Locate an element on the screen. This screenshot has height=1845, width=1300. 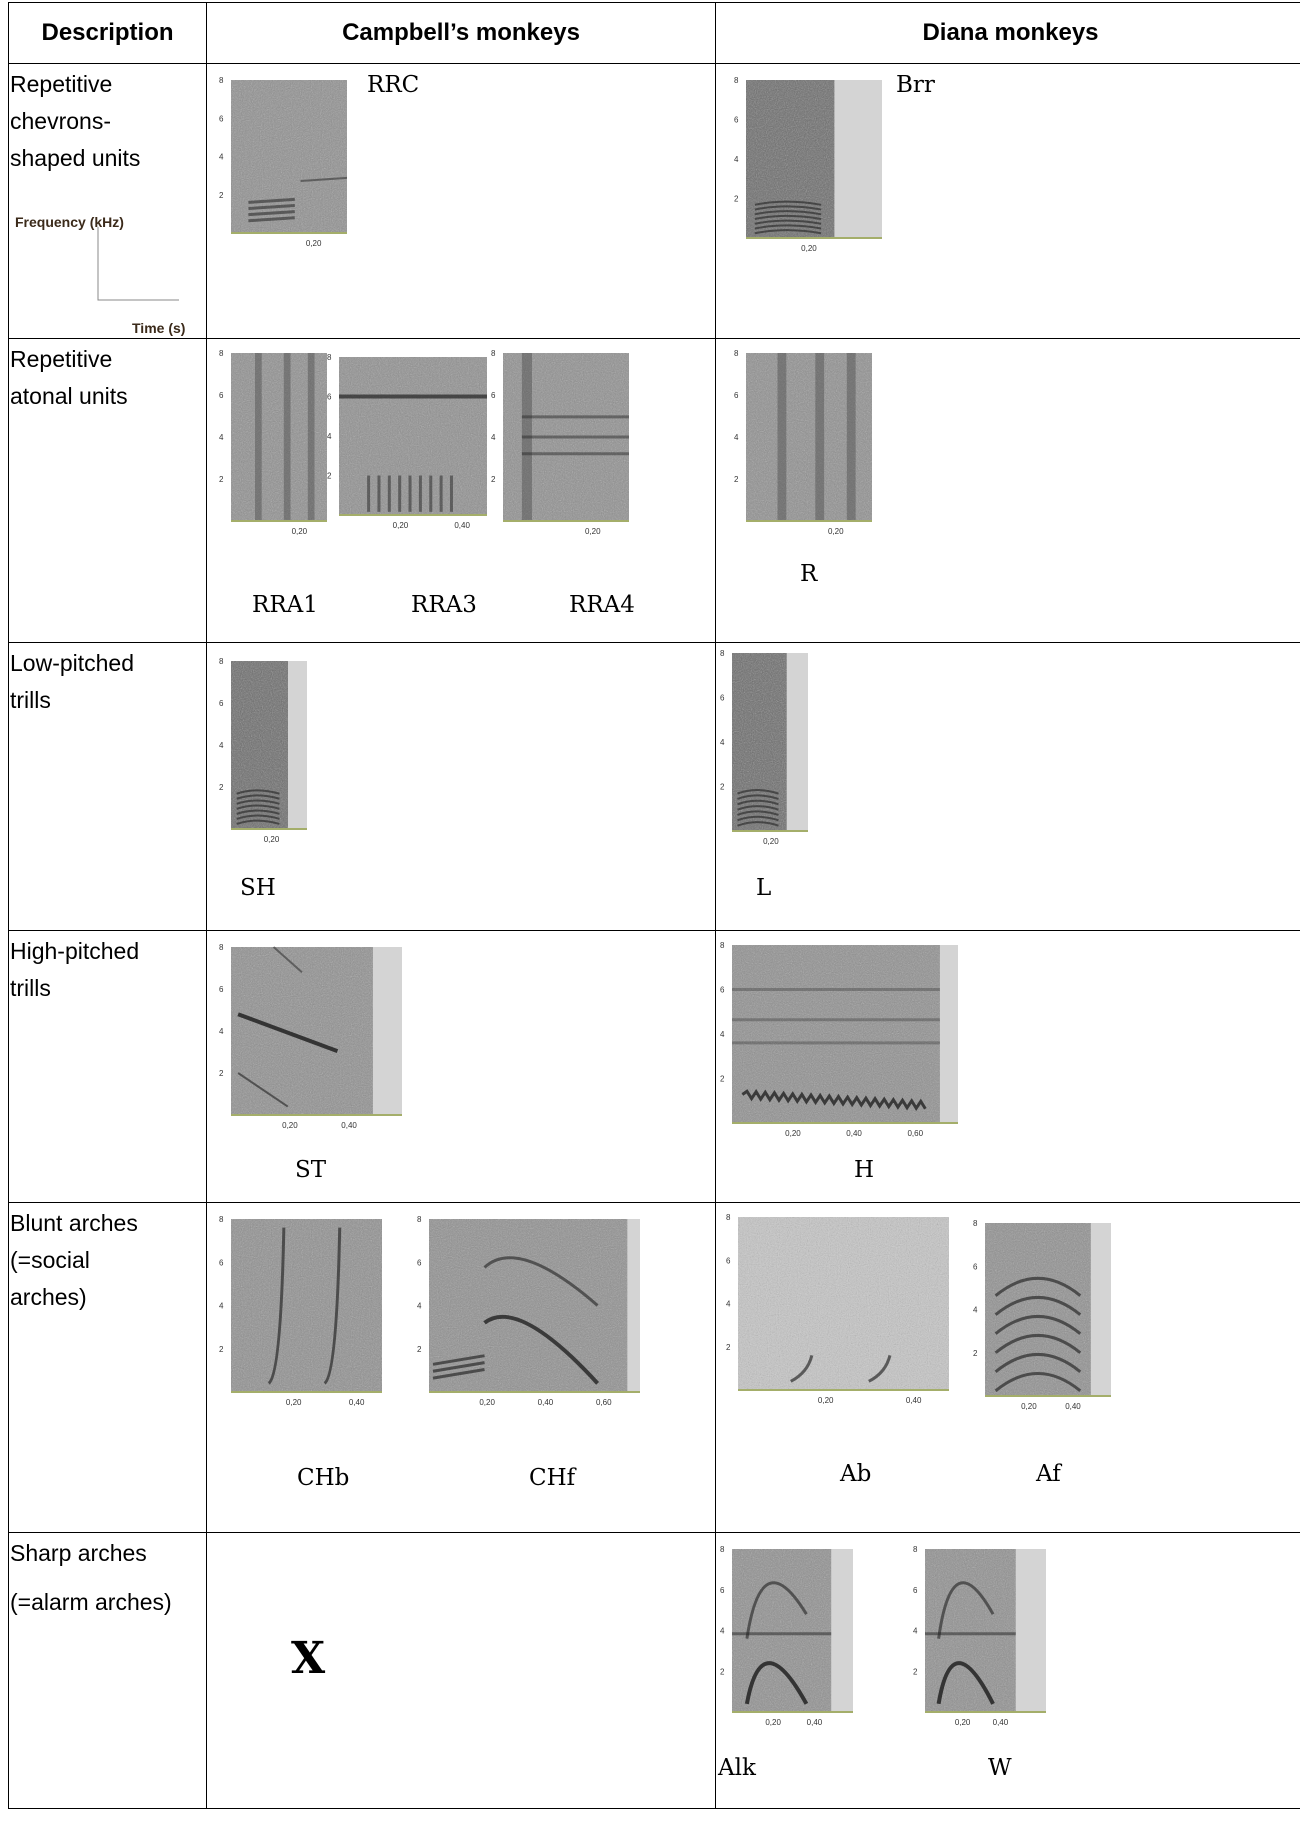
row-description: High-pitched trills is located at coordinates (107, 1066).